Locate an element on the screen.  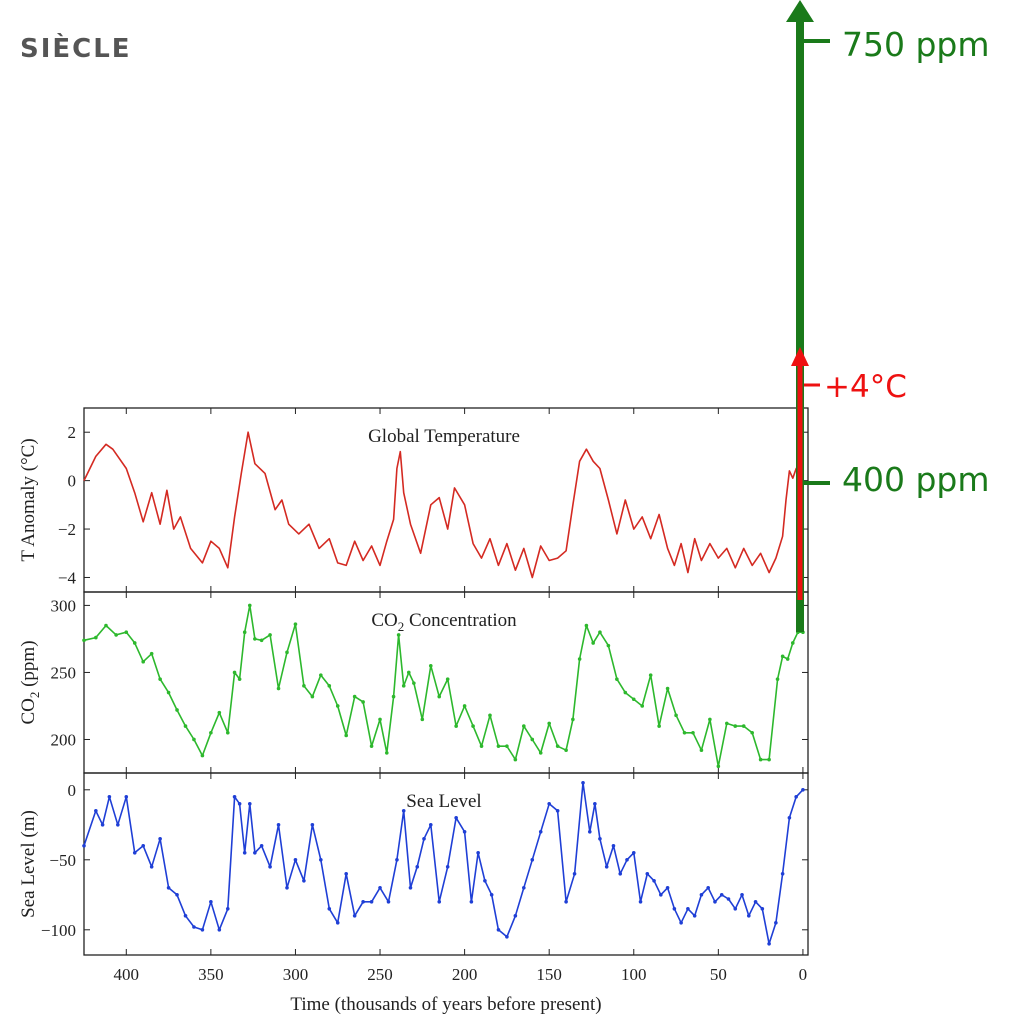
y-tick-label: −4 is located at coordinates (67, 577).